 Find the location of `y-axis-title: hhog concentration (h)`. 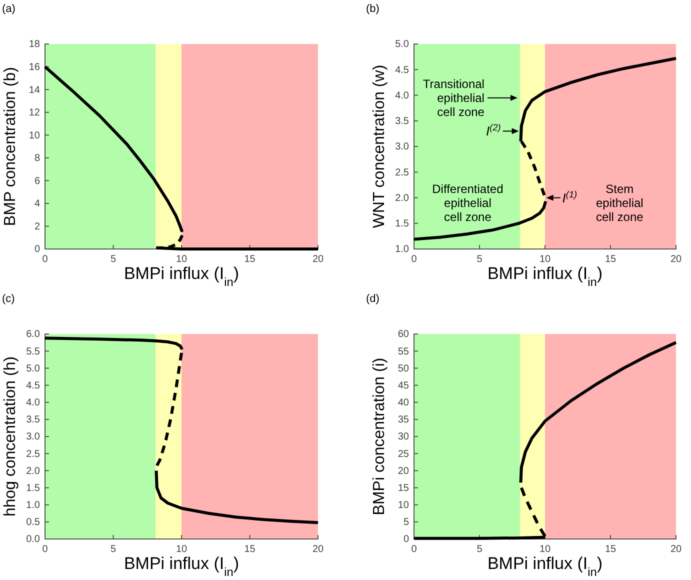

y-axis-title: hhog concentration (h) is located at coordinates (10, 436).